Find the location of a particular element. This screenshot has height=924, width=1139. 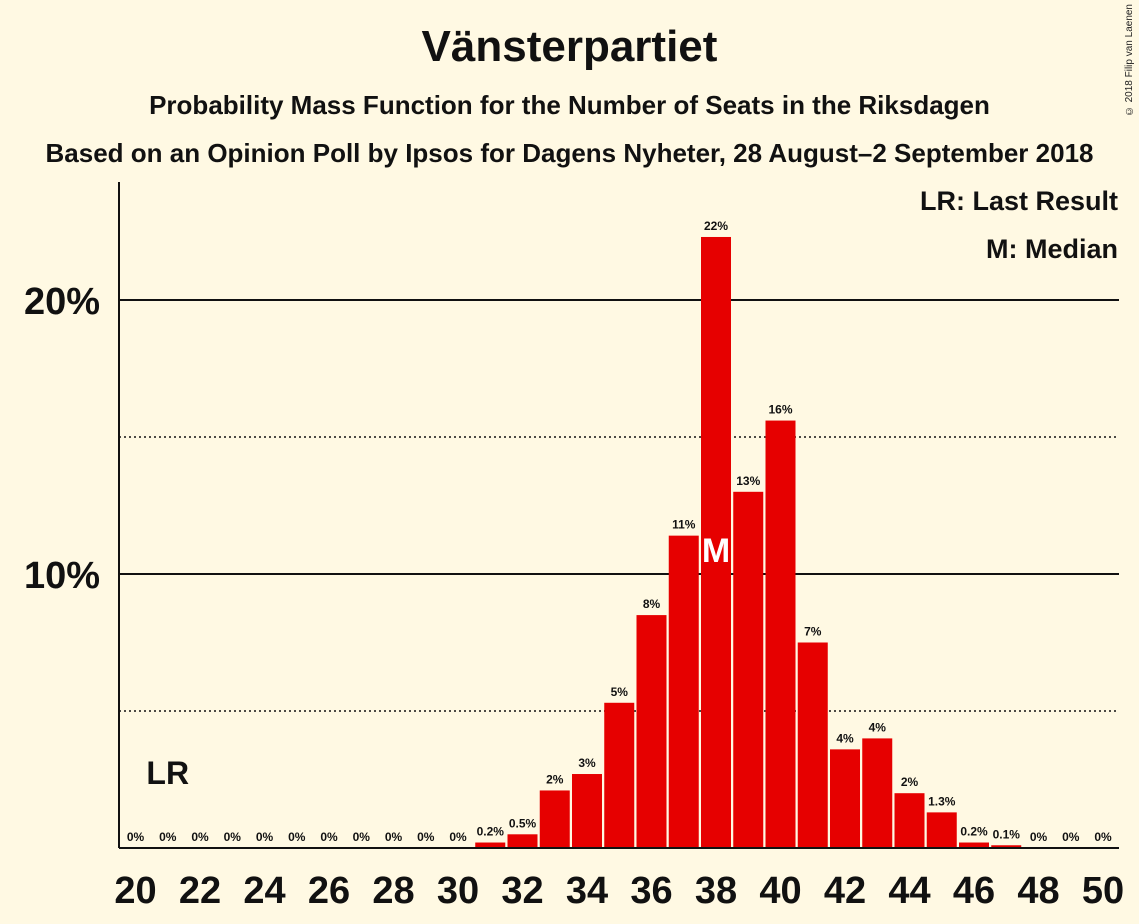

y-tick-label: 10% is located at coordinates (62, 576).